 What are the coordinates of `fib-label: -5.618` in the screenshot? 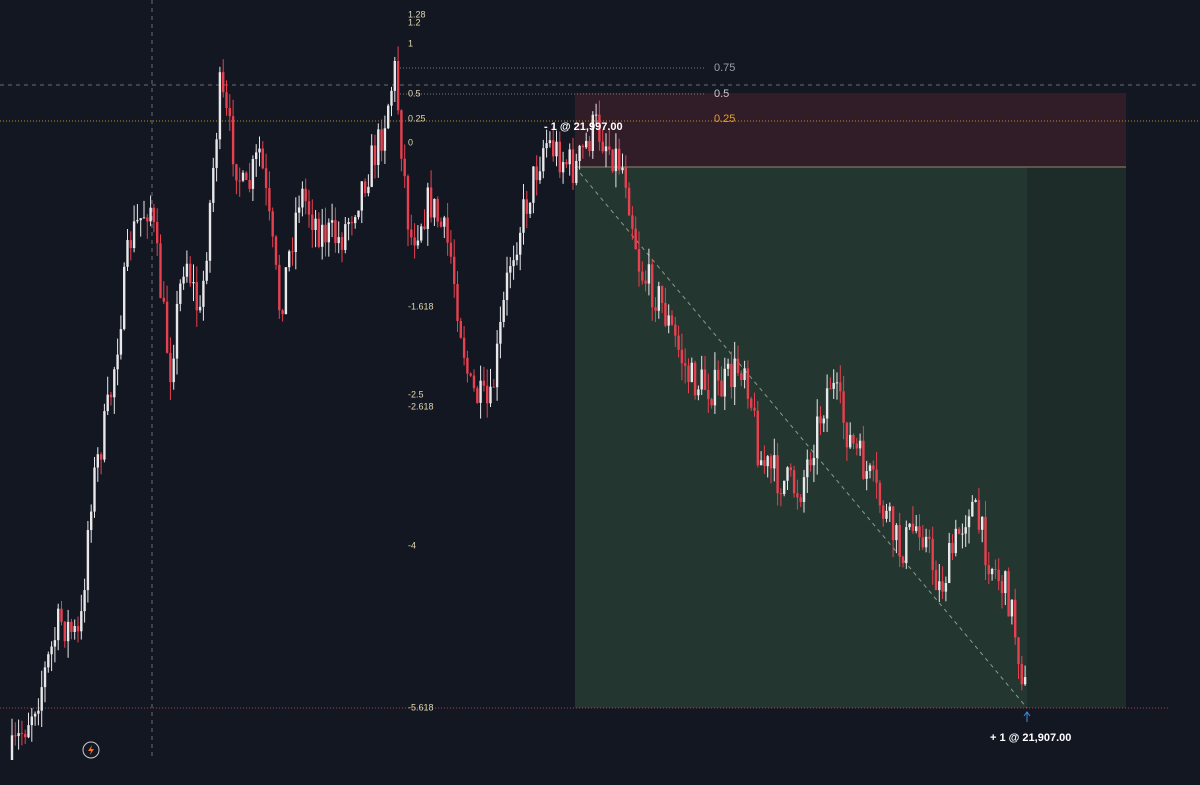 It's located at (421, 707).